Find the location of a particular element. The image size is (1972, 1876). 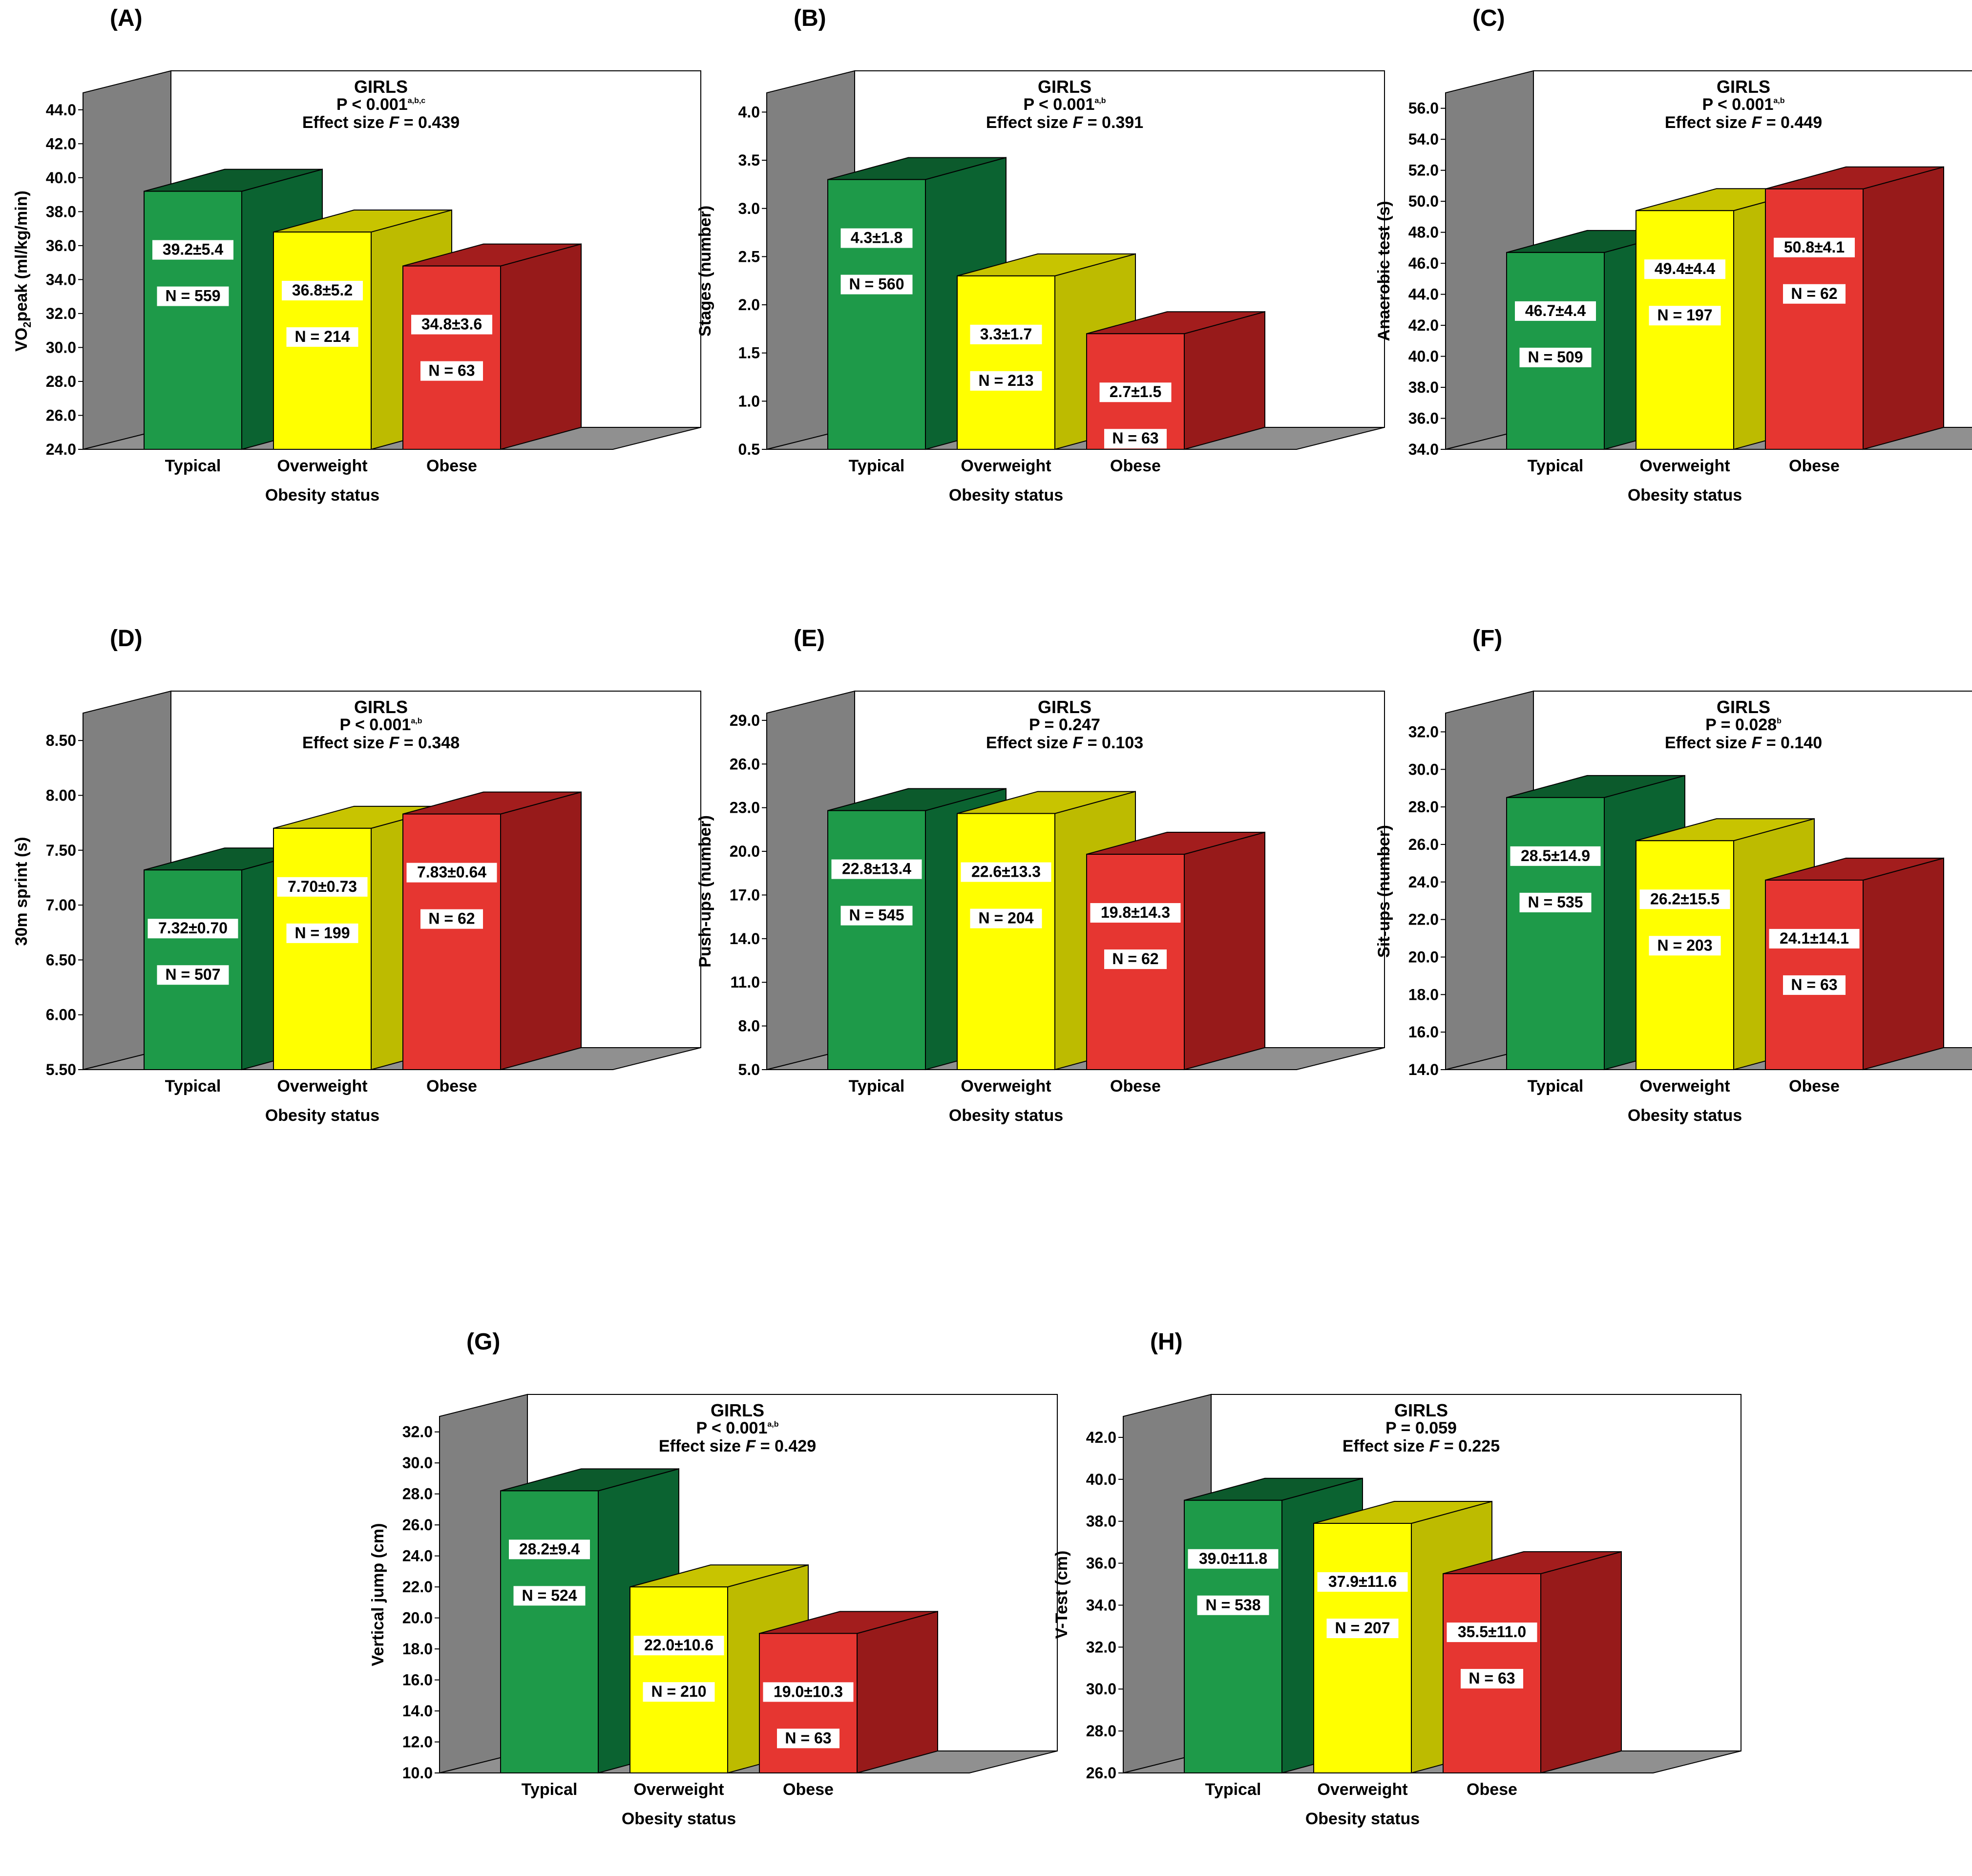

y-tick-label: 32.0 is located at coordinates (1101, 1647).